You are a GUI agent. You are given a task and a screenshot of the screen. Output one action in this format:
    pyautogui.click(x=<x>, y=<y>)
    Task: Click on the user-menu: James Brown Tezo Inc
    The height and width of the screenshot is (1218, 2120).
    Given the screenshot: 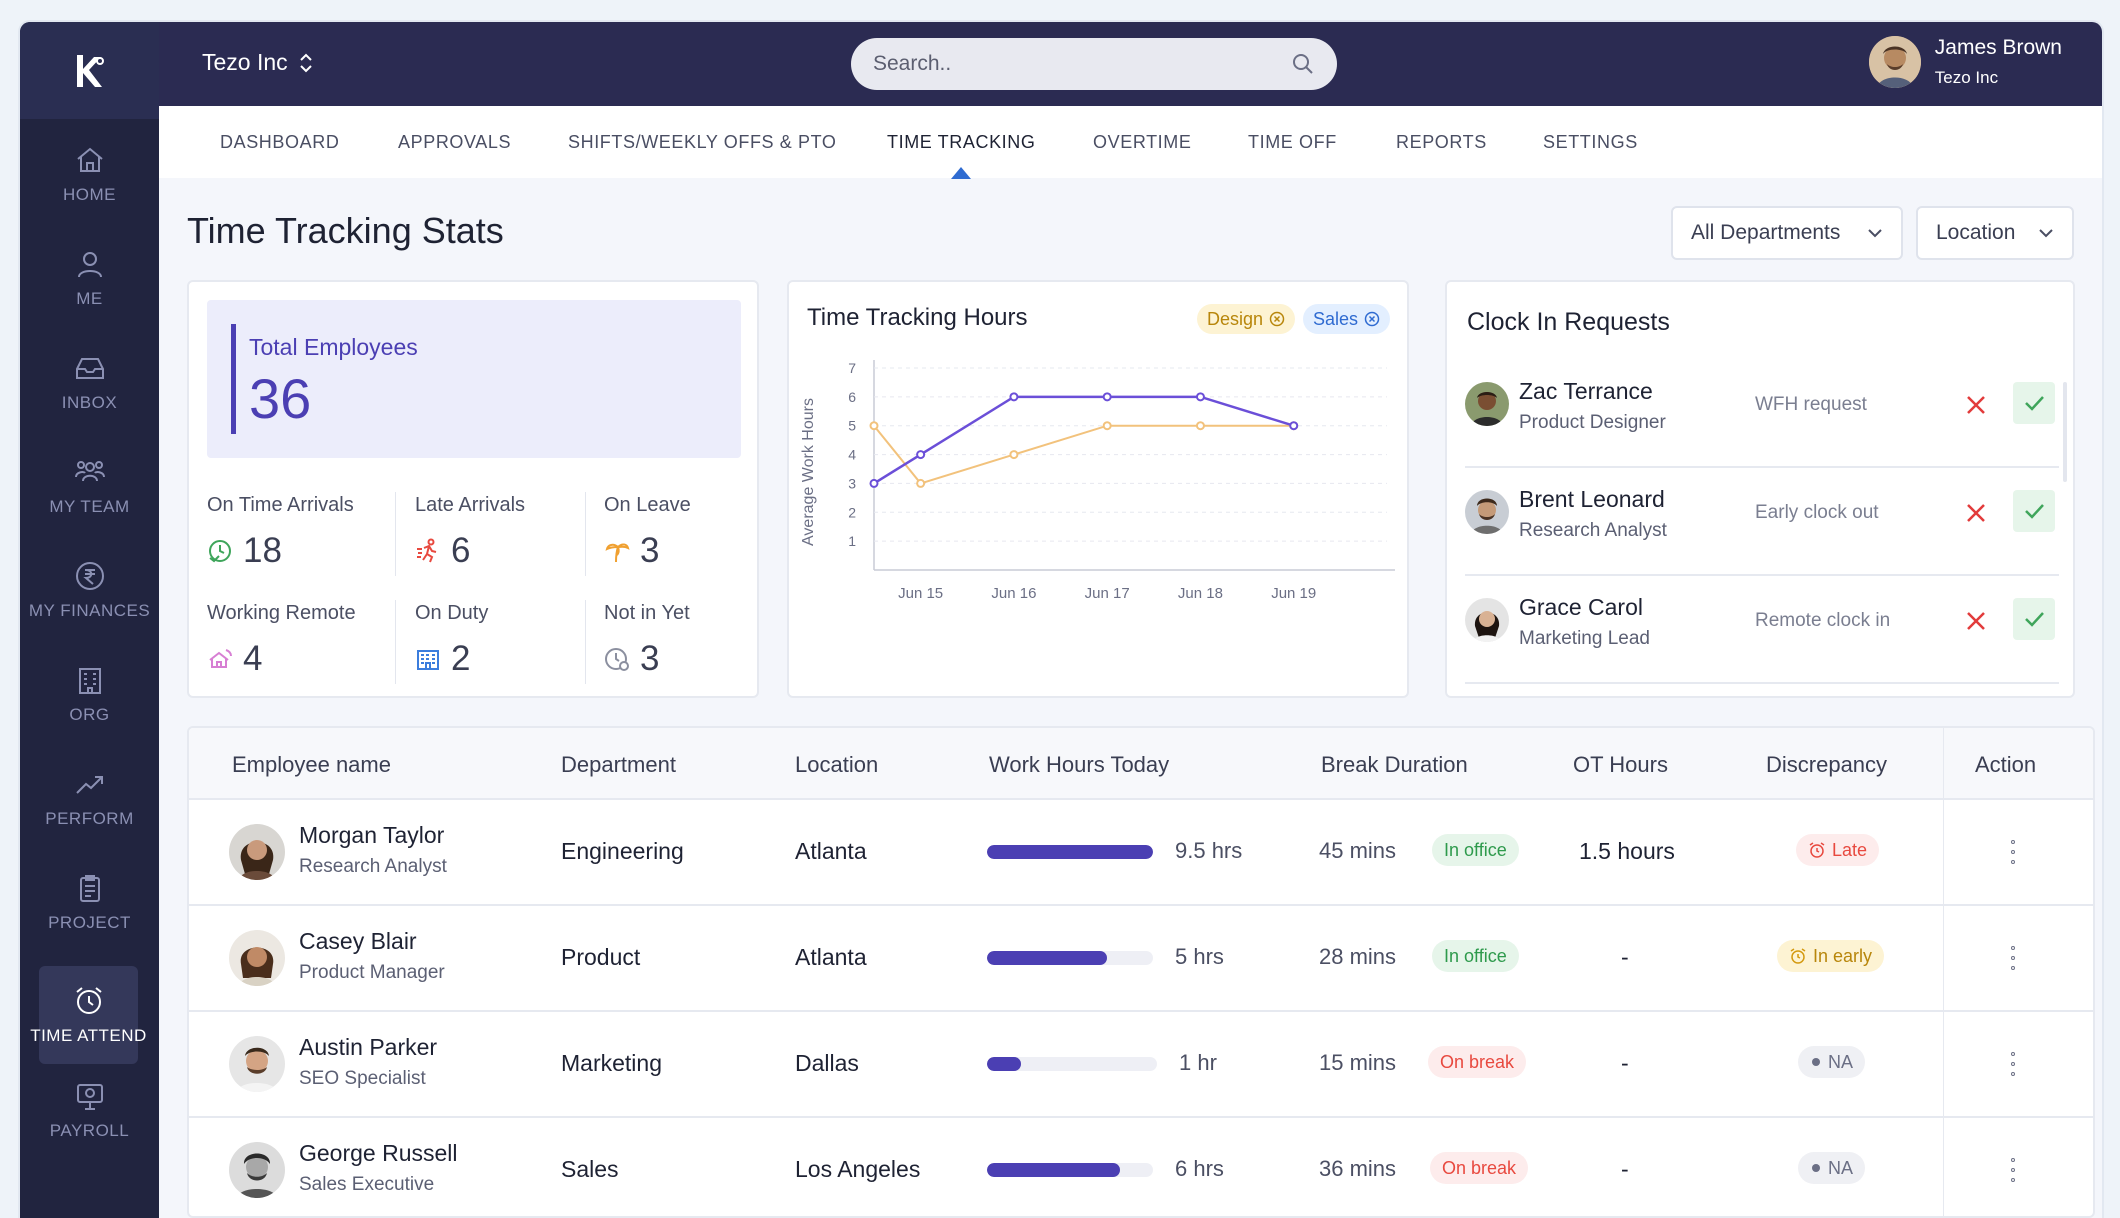 What is the action you would take?
    pyautogui.click(x=1965, y=62)
    